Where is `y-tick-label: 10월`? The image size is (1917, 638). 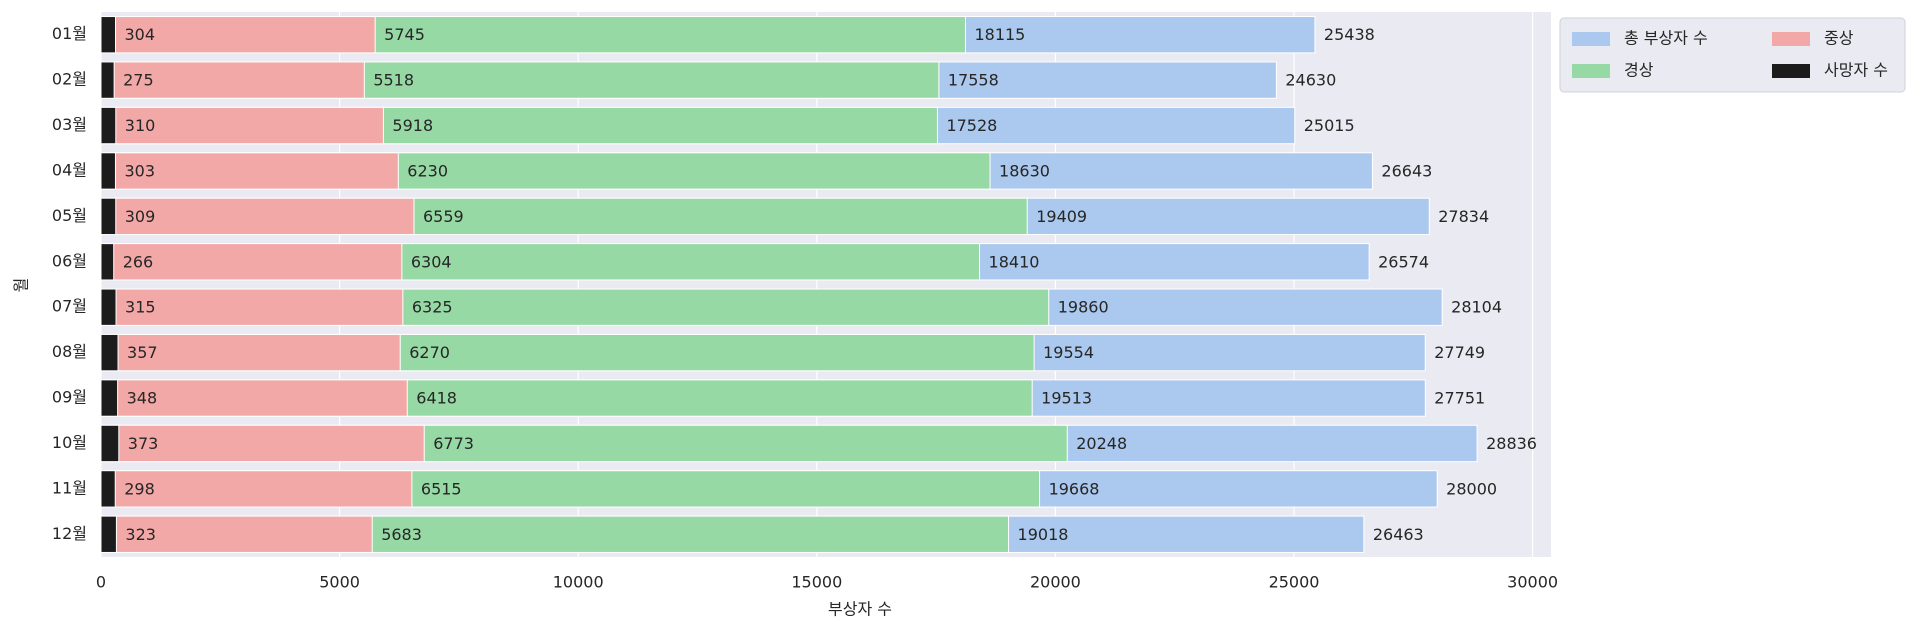
y-tick-label: 10월 is located at coordinates (69, 442).